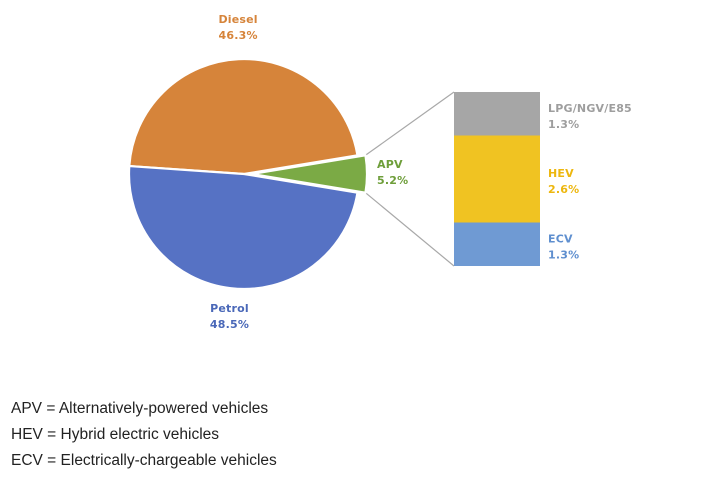 This screenshot has height=486, width=707. What do you see at coordinates (144, 460) in the screenshot?
I see `note-ecv: ECV = Electrically-chargeable vehicles` at bounding box center [144, 460].